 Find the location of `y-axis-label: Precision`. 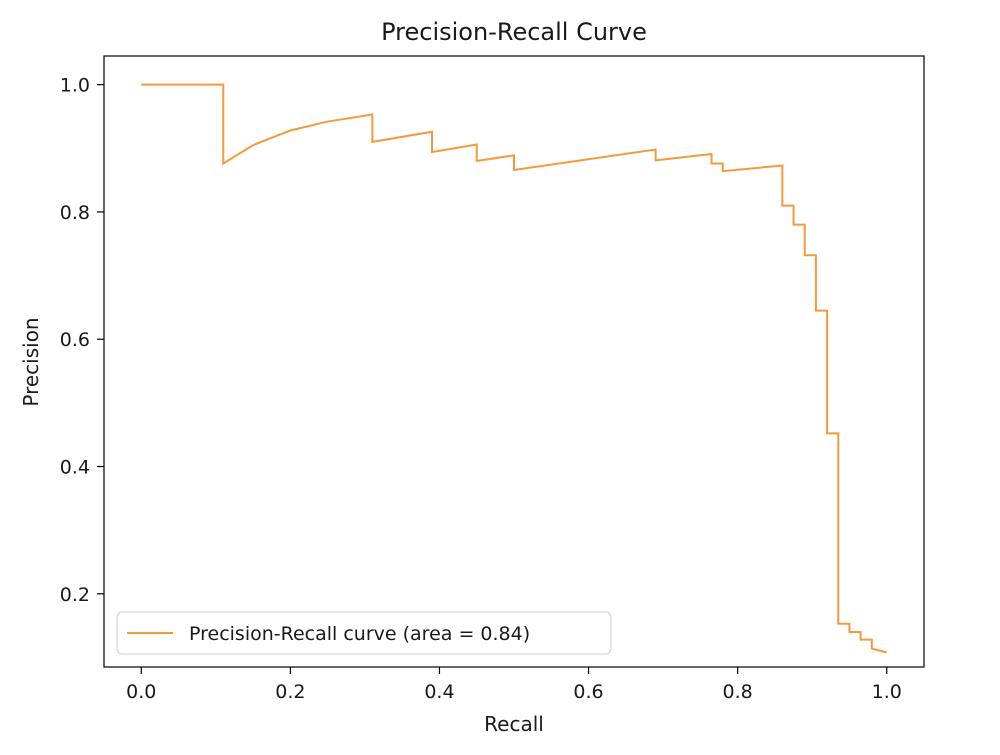

y-axis-label: Precision is located at coordinates (31, 361).